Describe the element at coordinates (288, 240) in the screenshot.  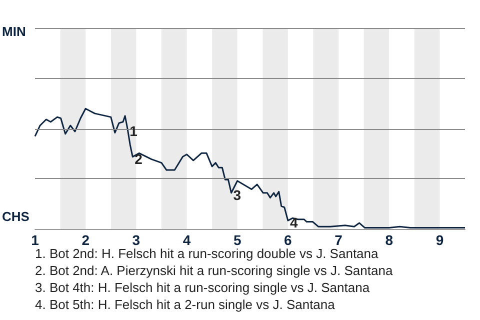
I see `x-tick-label: 6` at that location.